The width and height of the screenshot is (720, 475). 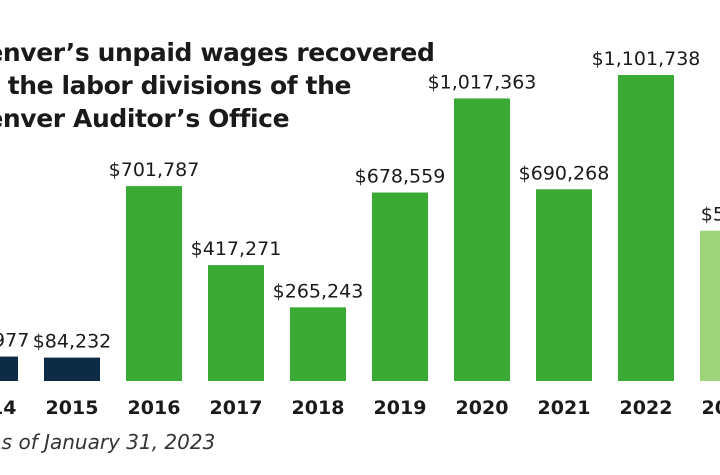 What do you see at coordinates (646, 228) in the screenshot?
I see `bar-2022` at bounding box center [646, 228].